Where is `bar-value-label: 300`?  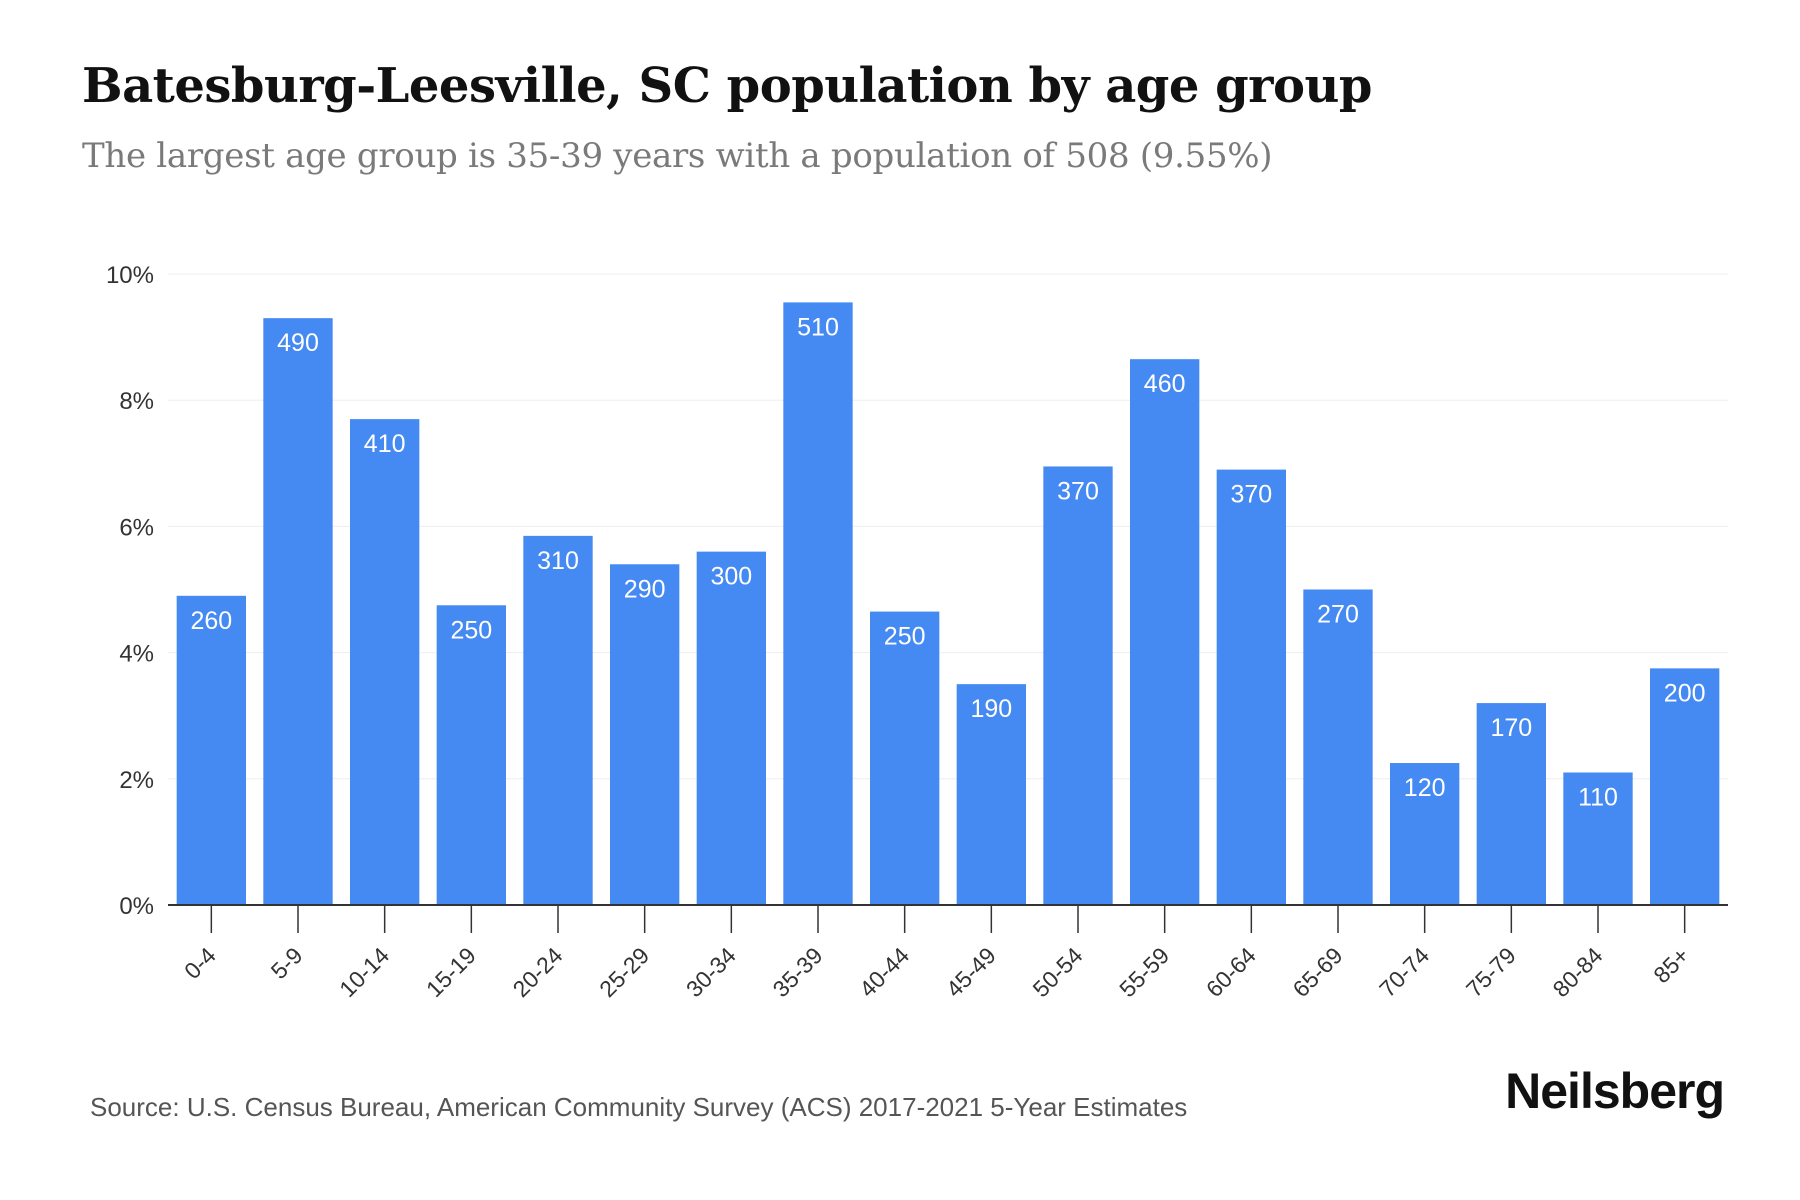 bar-value-label: 300 is located at coordinates (731, 577).